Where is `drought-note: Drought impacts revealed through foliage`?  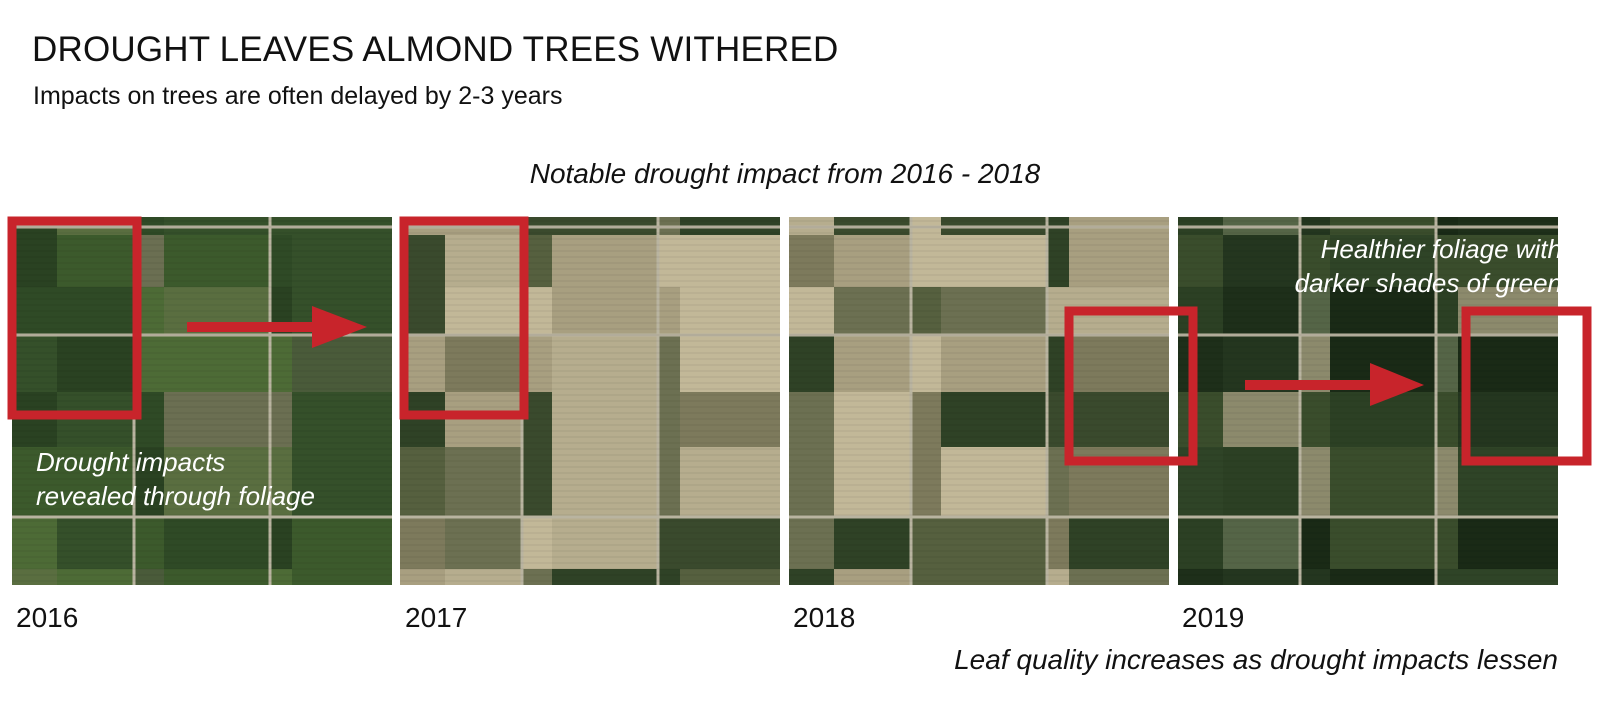 drought-note: Drought impacts revealed through foliage is located at coordinates (175, 479).